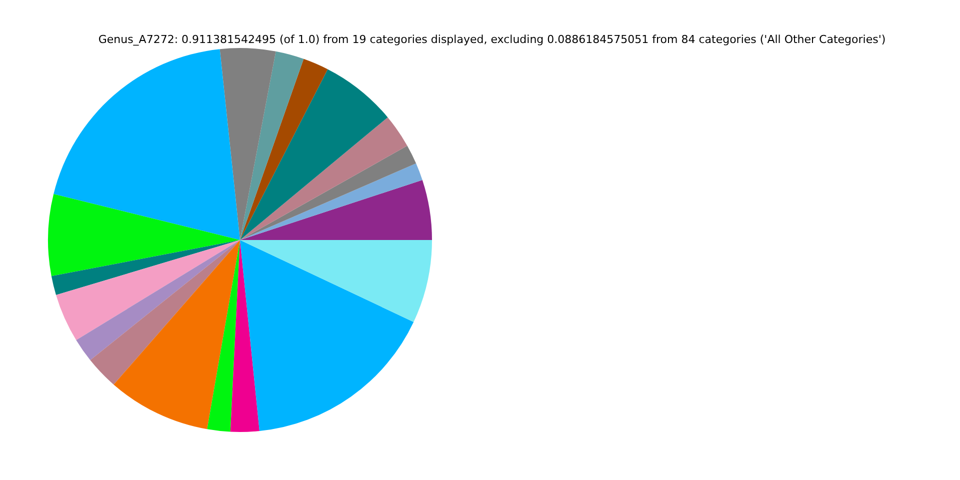 The image size is (960, 480). What do you see at coordinates (492, 39) in the screenshot?
I see `text: Genus_A7272: 0.911381542495 (of 1.0) from 19 categories displayed, excluding 0.0886184575051 from 84 categories ('All Other Categories')` at bounding box center [492, 39].